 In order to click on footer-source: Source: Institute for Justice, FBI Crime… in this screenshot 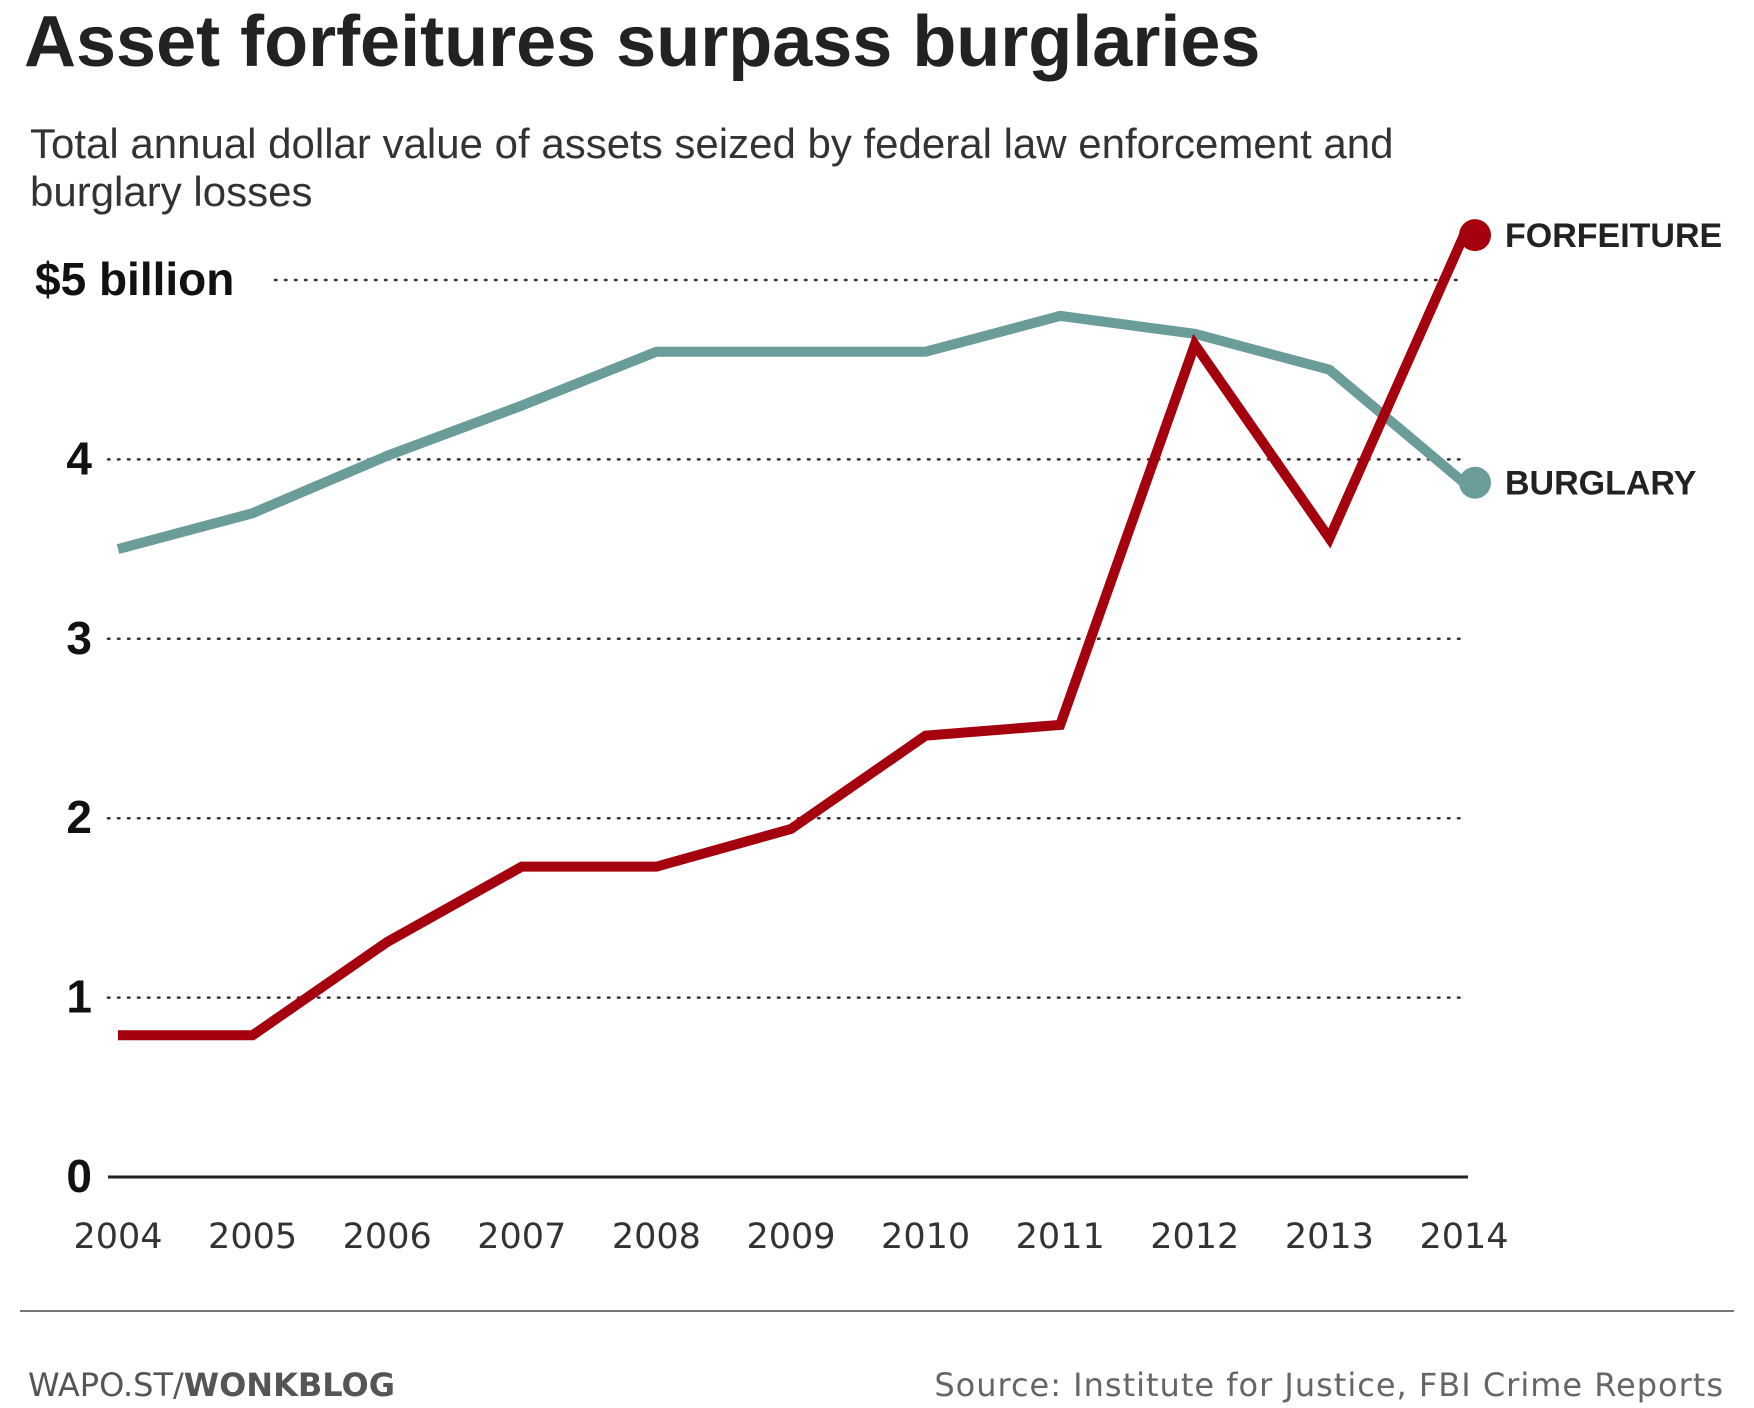, I will do `click(1329, 1385)`.